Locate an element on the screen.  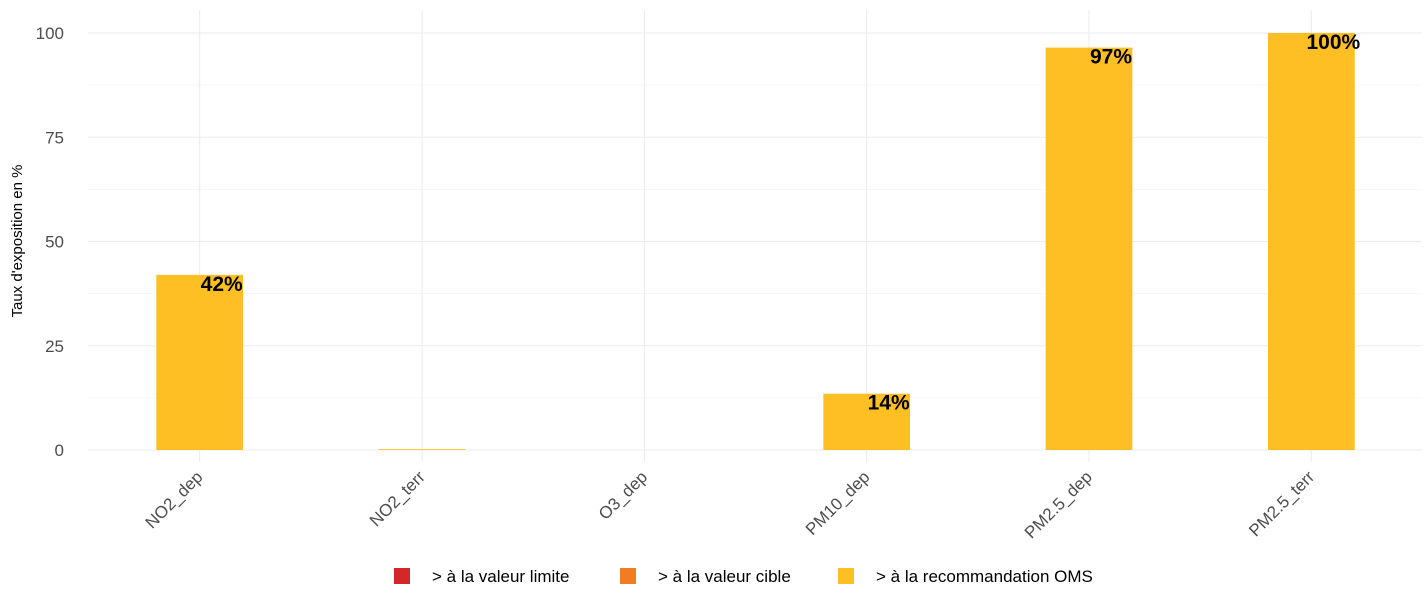
x-tick-label: PM10_dep is located at coordinates (838, 503).